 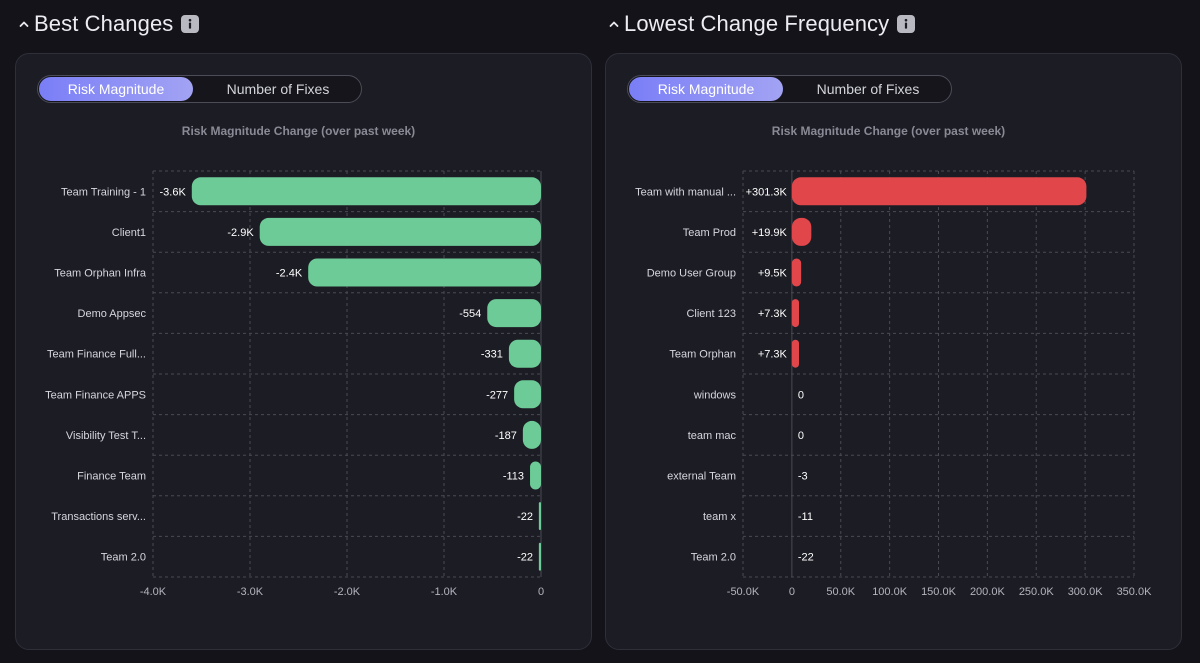 What do you see at coordinates (840, 592) in the screenshot?
I see `x-tick-label: 50.0K` at bounding box center [840, 592].